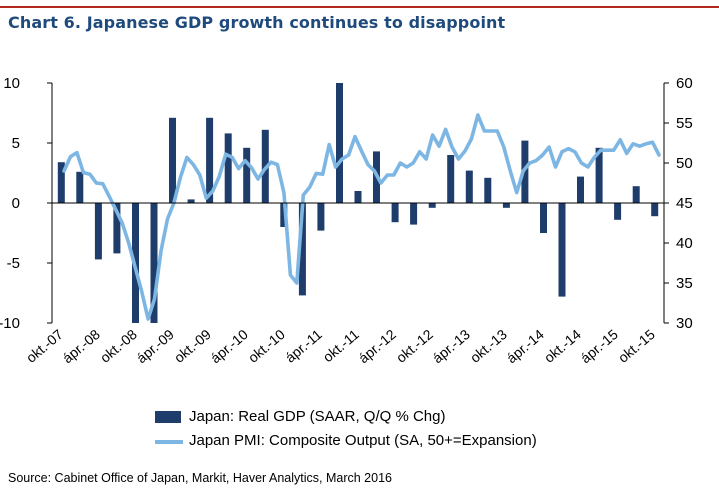 Image resolution: width=719 pixels, height=495 pixels. What do you see at coordinates (684, 323) in the screenshot?
I see `right-tick-label: 30` at bounding box center [684, 323].